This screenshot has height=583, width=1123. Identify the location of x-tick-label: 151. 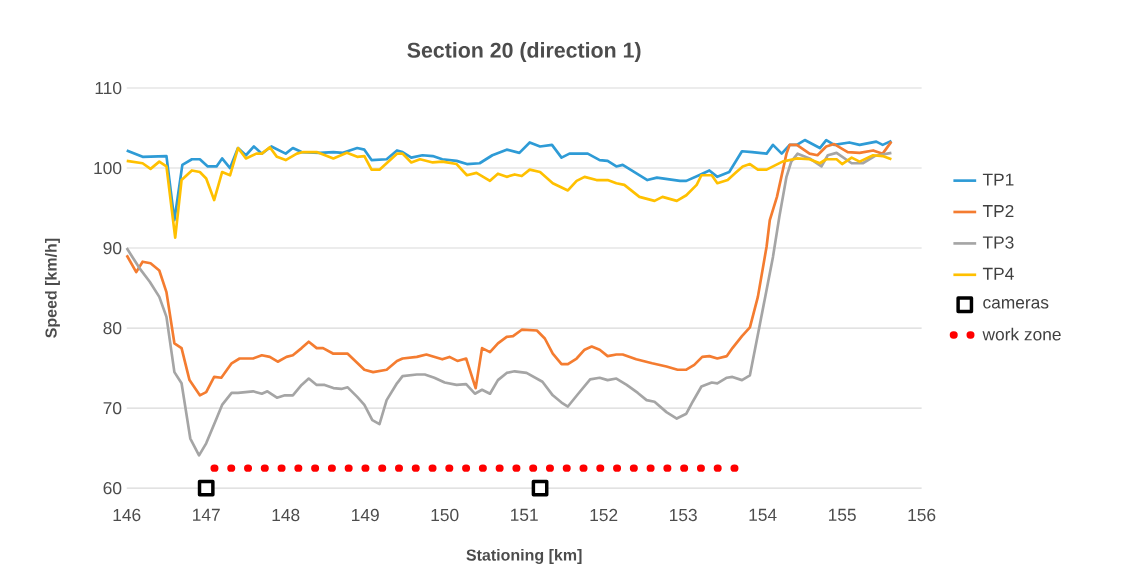
(524, 515).